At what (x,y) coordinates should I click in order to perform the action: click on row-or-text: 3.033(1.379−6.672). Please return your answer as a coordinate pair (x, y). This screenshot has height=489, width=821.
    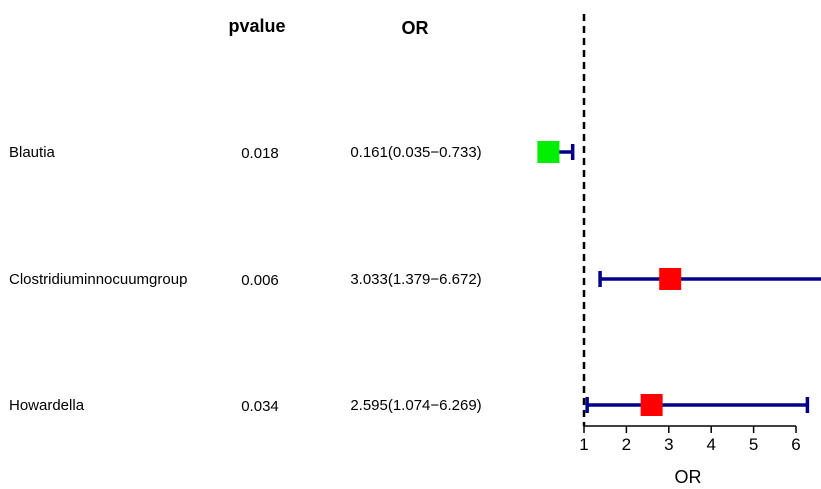
    Looking at the image, I should click on (415, 279).